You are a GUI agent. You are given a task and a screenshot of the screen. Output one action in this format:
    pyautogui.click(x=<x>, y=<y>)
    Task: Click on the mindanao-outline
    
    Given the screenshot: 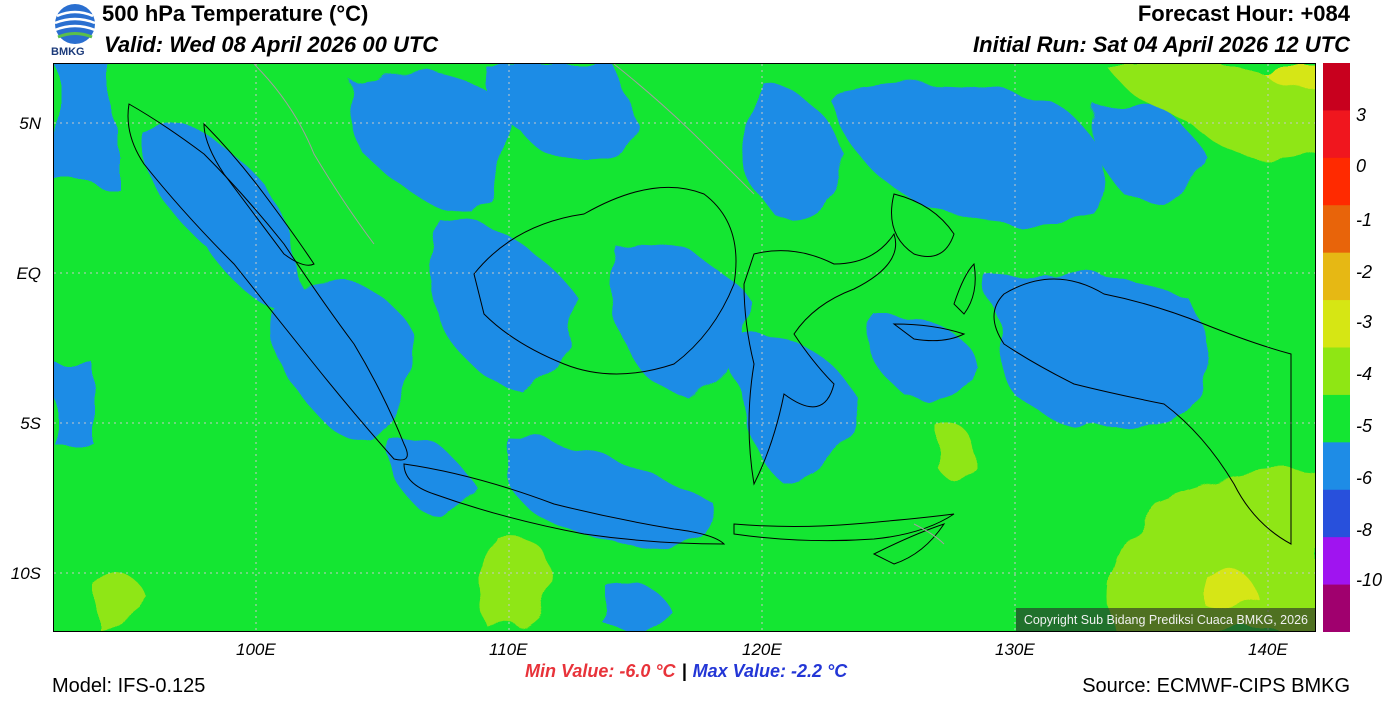 What is the action you would take?
    pyautogui.click(x=923, y=225)
    